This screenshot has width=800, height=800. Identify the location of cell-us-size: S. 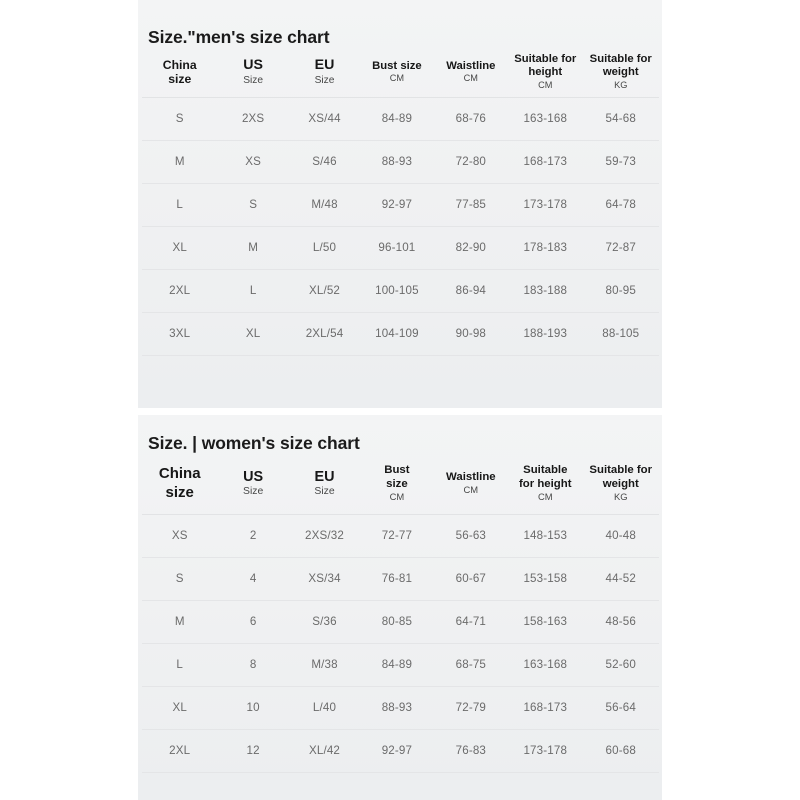
(253, 205).